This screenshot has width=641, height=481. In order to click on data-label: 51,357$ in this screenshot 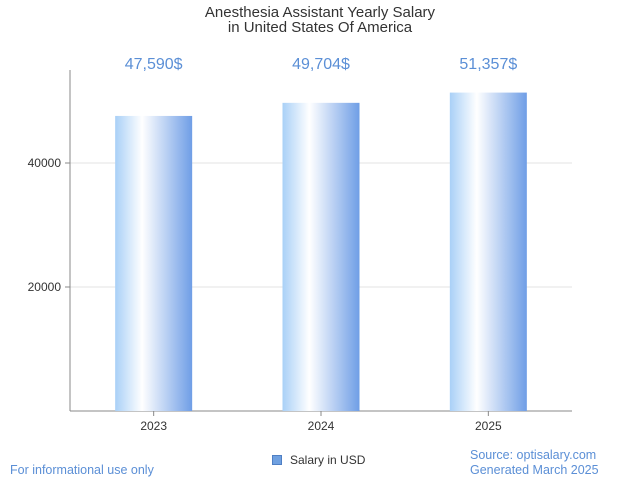, I will do `click(488, 64)`.